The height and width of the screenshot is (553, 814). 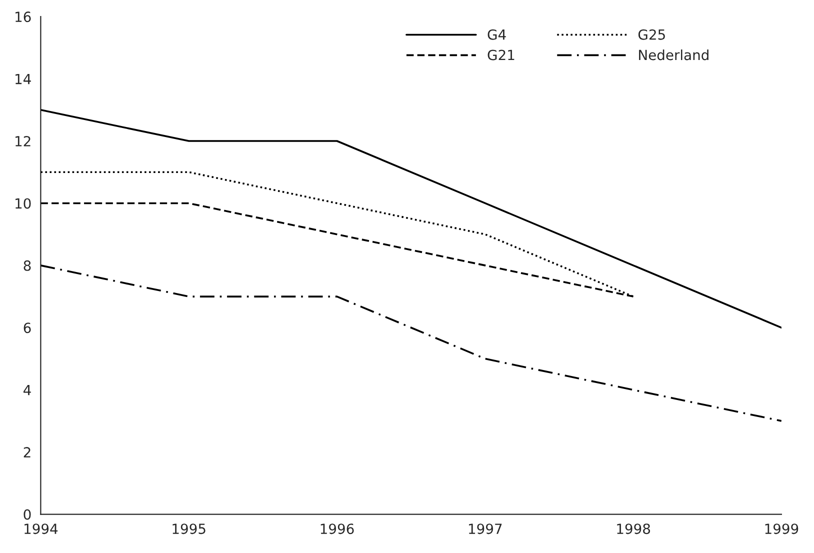 I want to click on x-tick-label: 1994, so click(x=41, y=529).